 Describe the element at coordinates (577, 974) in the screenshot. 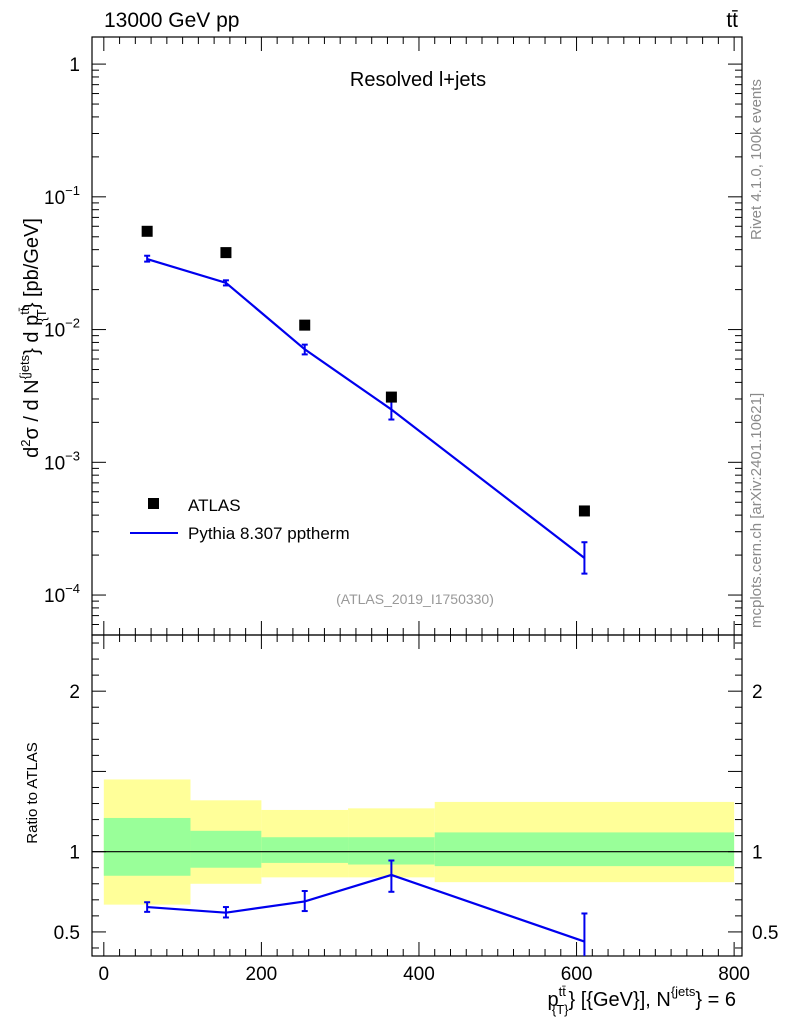

I see `x-tick-label: 600` at that location.